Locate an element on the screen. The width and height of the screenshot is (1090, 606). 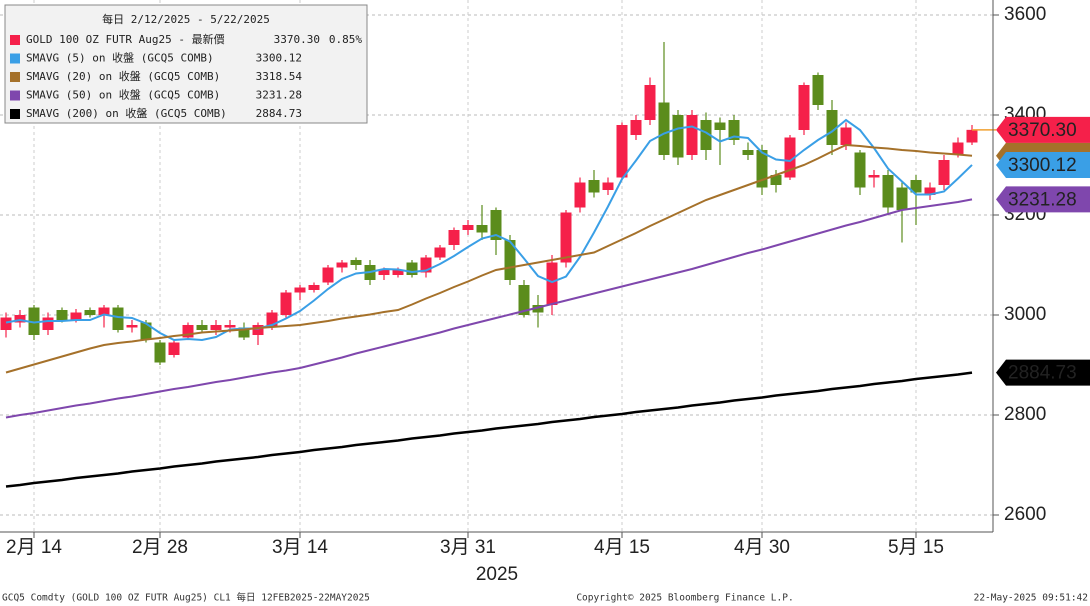
legend-value: 2884.73 is located at coordinates (279, 113).